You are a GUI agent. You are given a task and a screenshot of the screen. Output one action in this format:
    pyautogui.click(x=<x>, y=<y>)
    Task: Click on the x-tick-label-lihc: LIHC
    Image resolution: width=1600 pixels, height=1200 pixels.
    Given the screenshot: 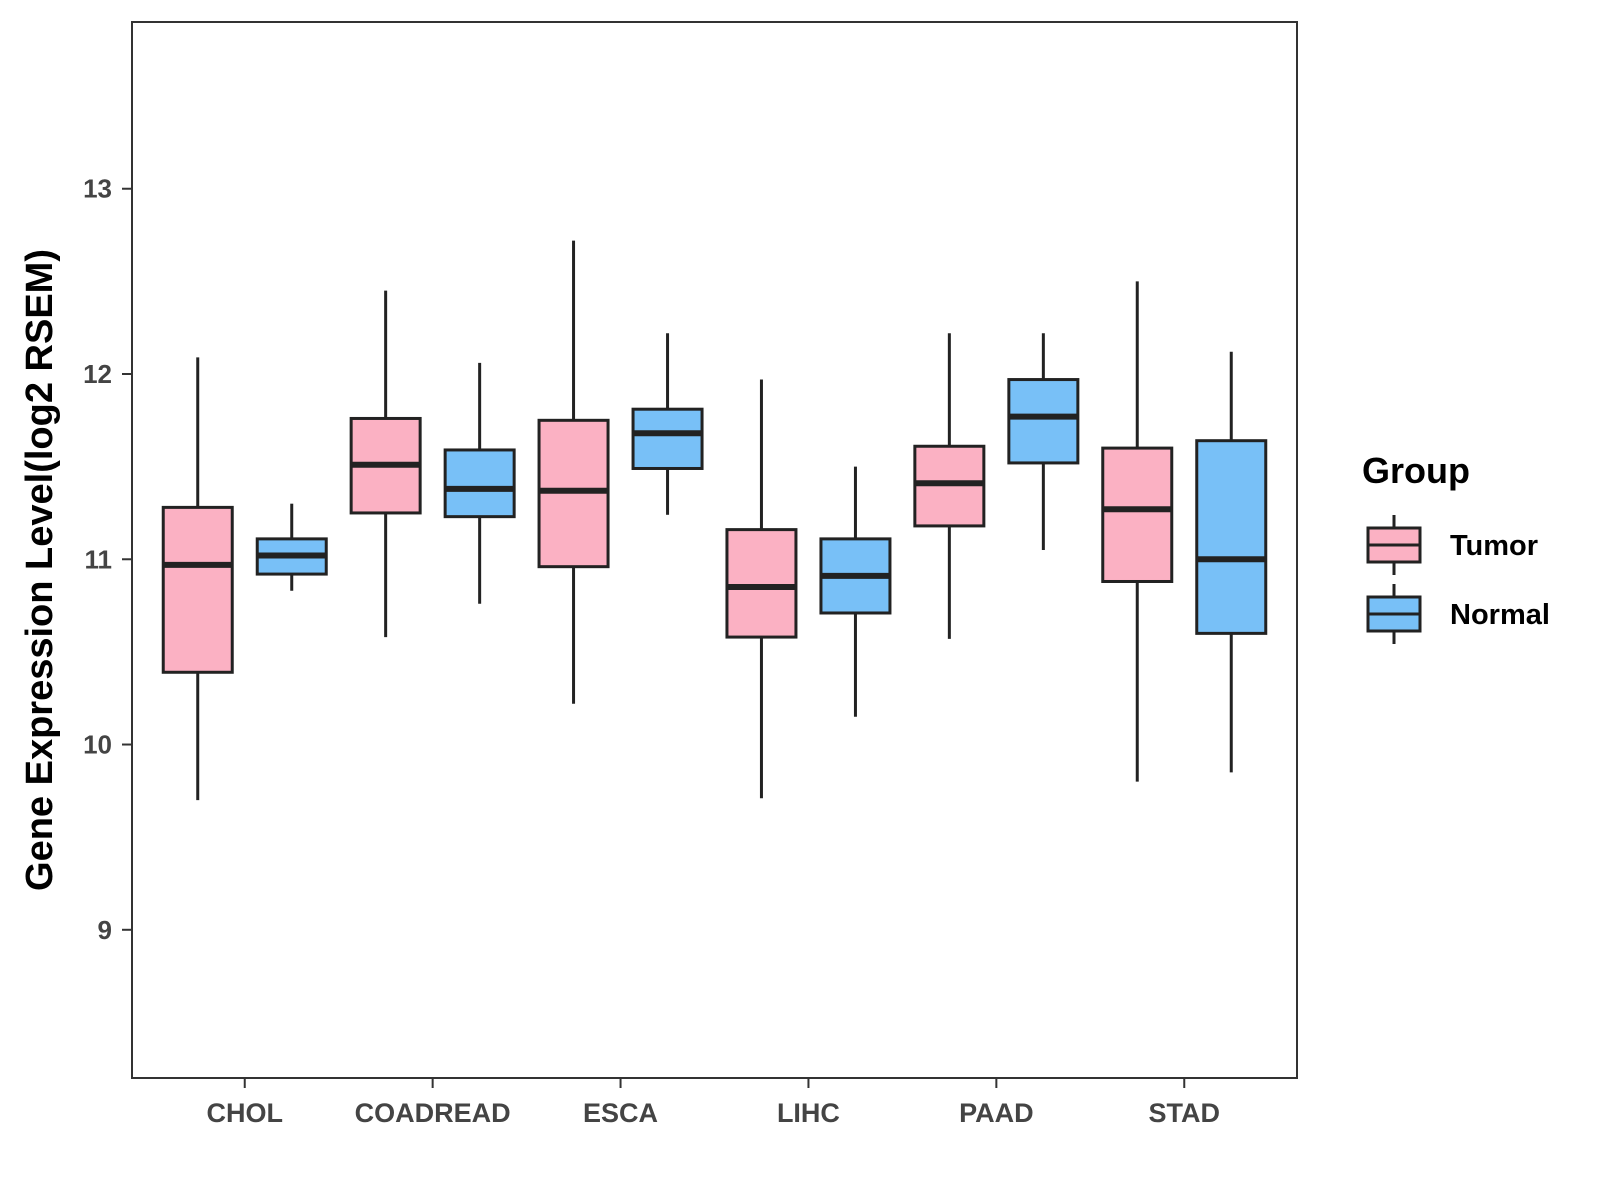 What is the action you would take?
    pyautogui.click(x=808, y=1113)
    